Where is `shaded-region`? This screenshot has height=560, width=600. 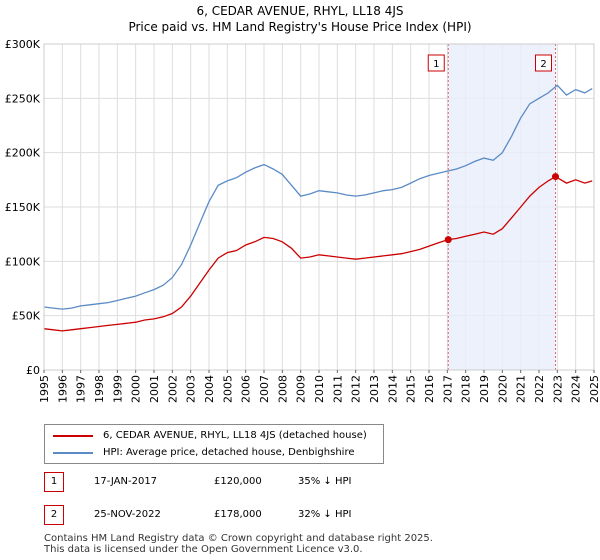 shaded-region is located at coordinates (502, 207).